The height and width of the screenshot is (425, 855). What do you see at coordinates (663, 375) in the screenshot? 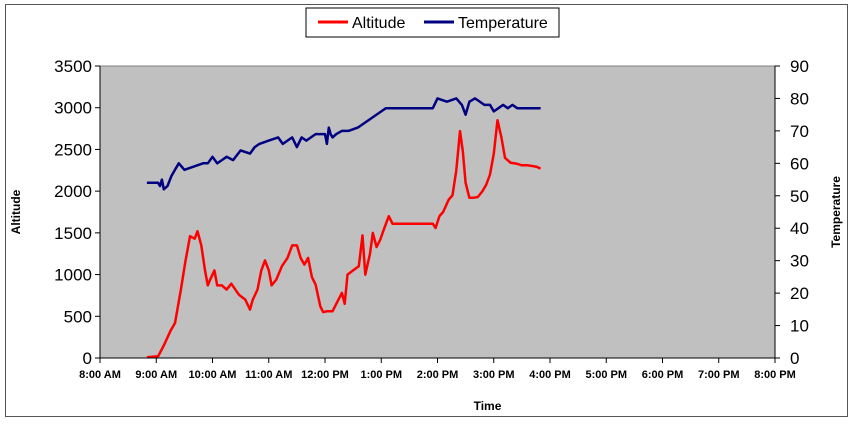
I see `x-tick-label: 6:00 PM` at bounding box center [663, 375].